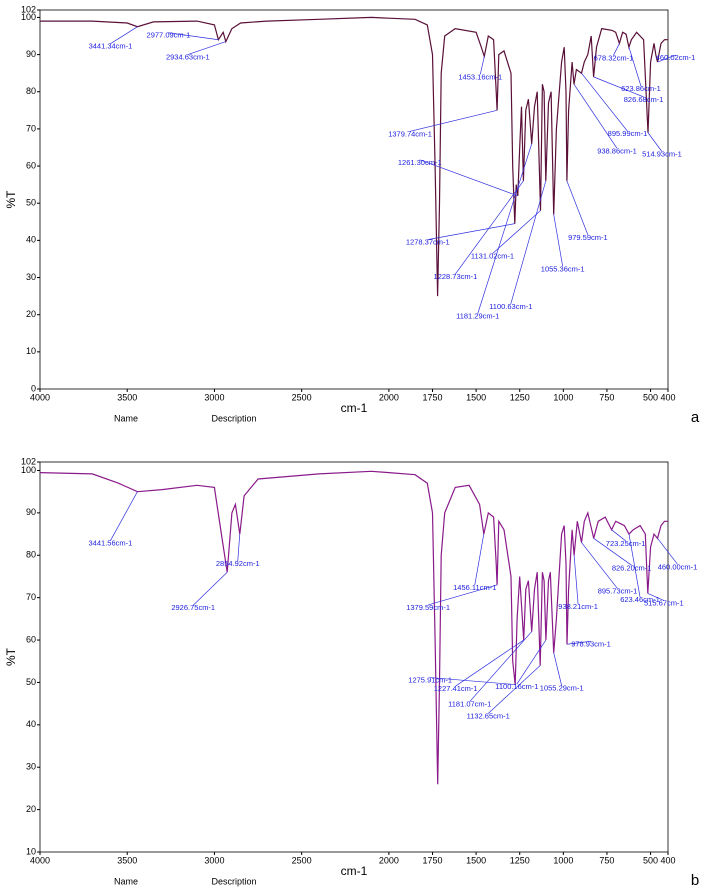  Describe the element at coordinates (678, 566) in the screenshot. I see `annotation-label: 460.00cm-1` at that location.